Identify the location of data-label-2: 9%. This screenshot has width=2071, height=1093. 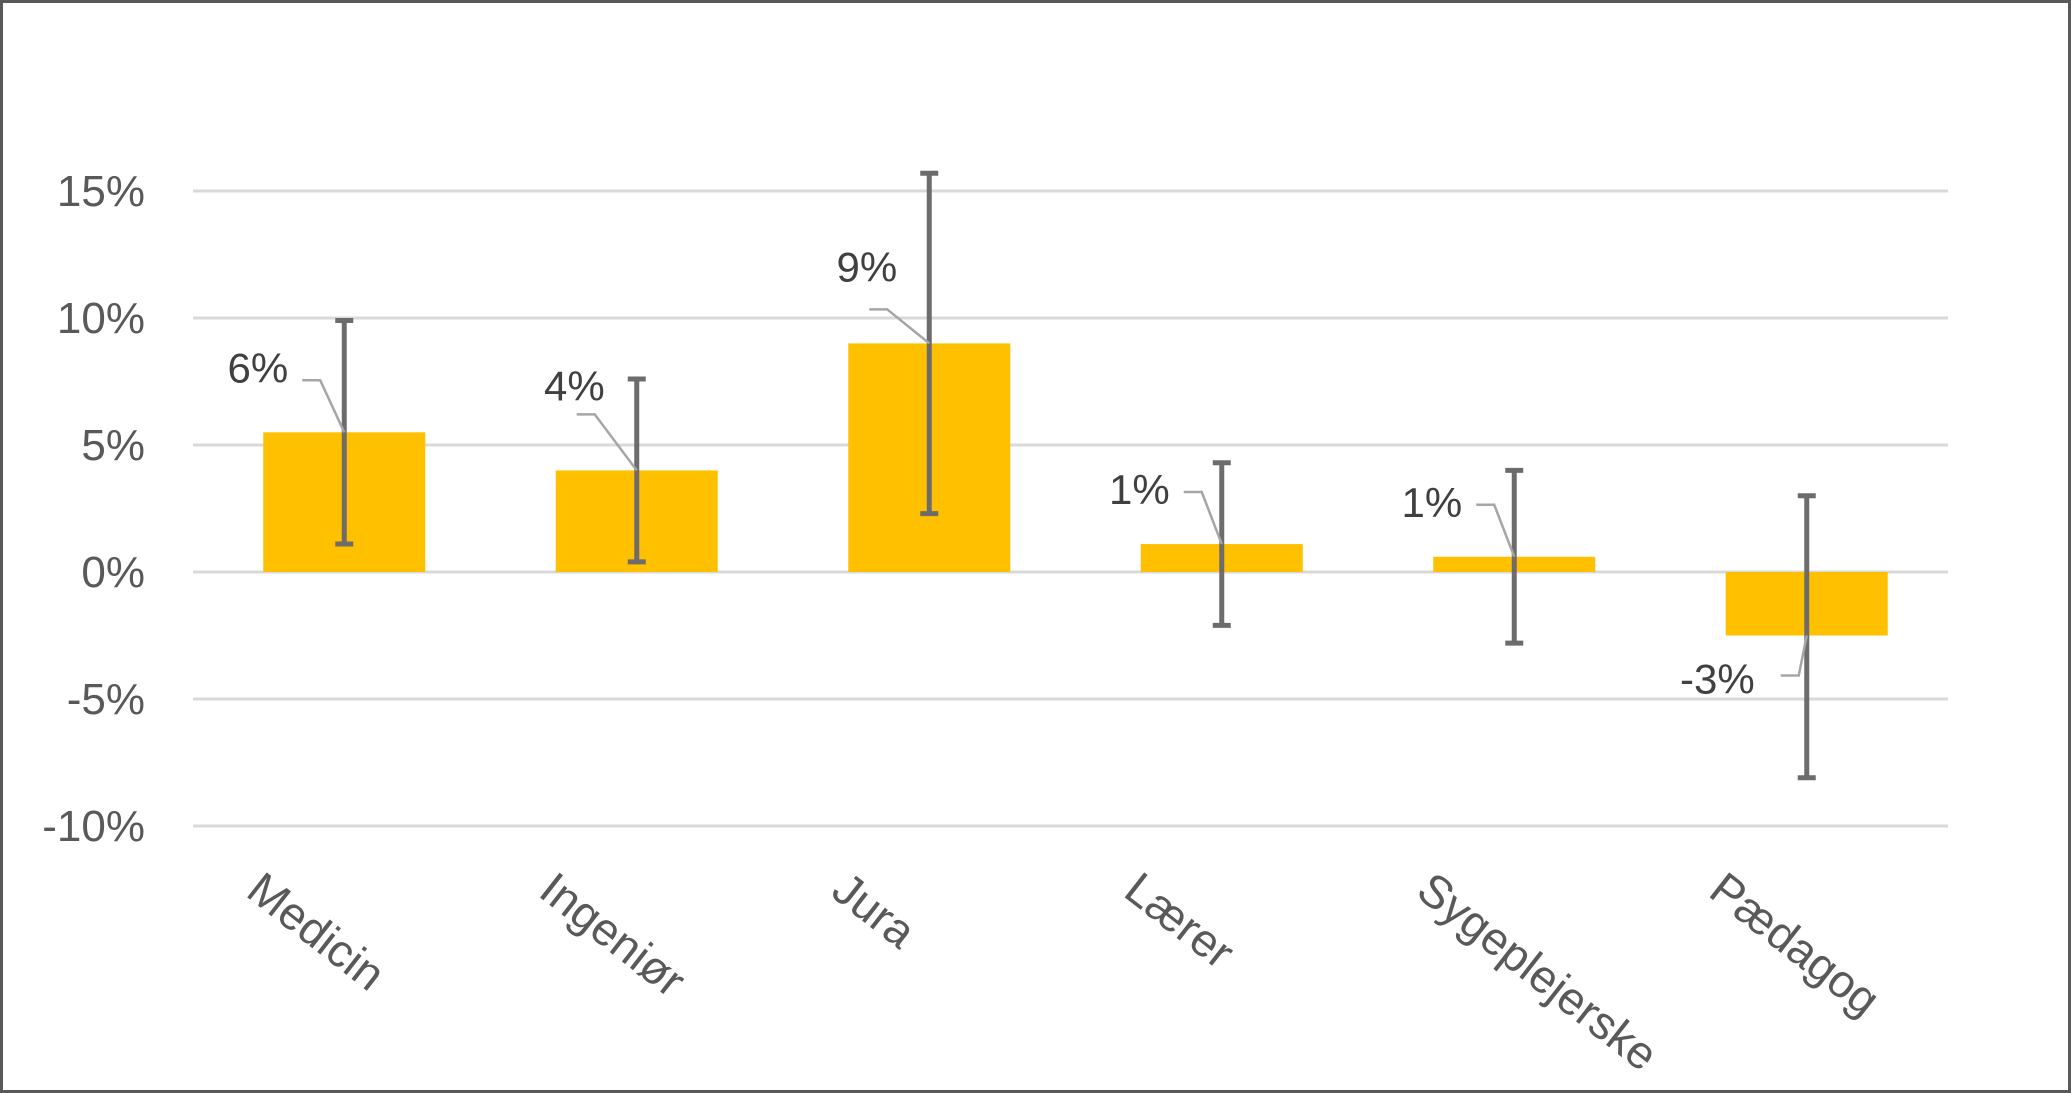
(867, 266).